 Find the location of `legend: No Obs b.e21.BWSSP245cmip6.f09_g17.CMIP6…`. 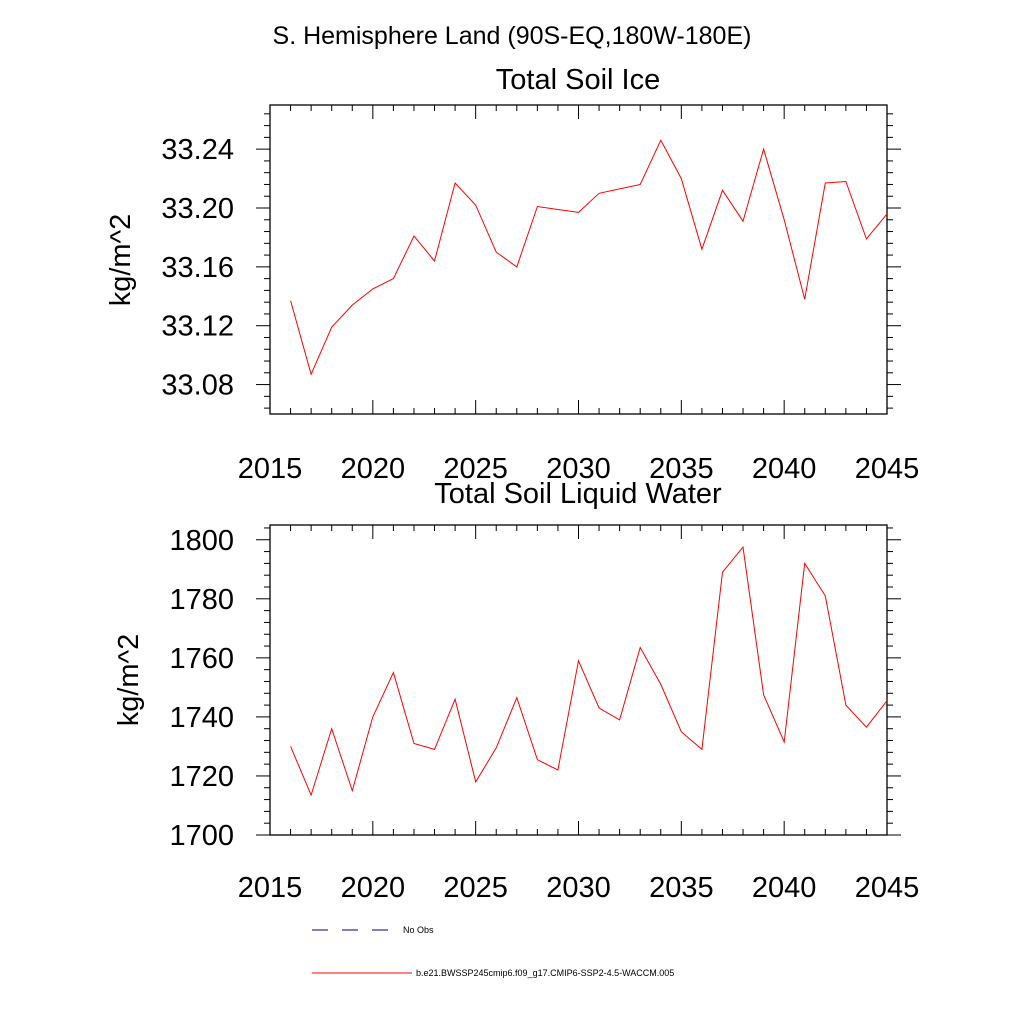

legend: No Obs b.e21.BWSSP245cmip6.f09_g17.CMIP6… is located at coordinates (493, 951).